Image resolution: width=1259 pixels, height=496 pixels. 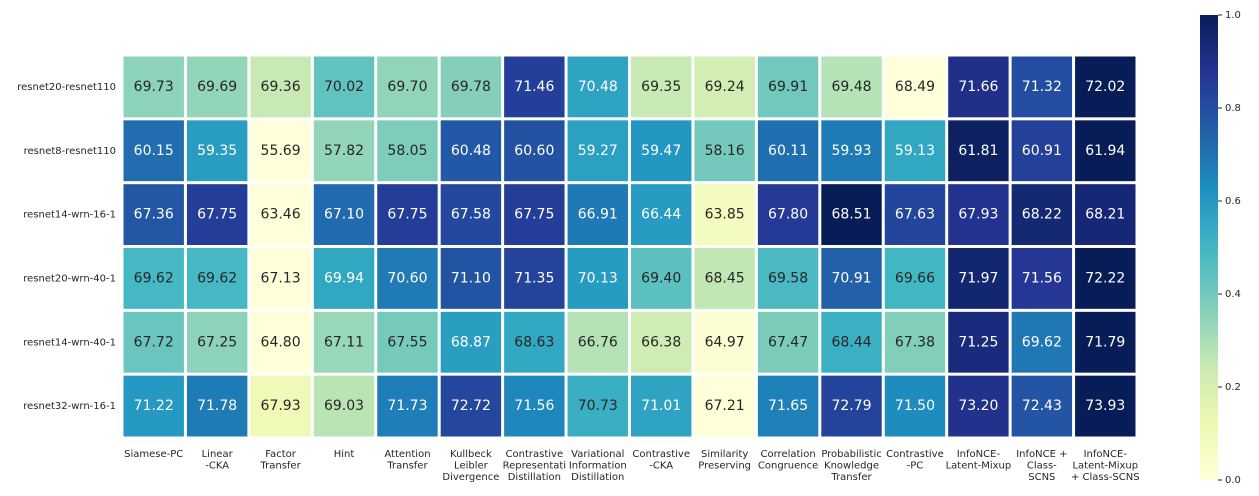 What do you see at coordinates (344, 151) in the screenshot?
I see `cell-value: 57.82` at bounding box center [344, 151].